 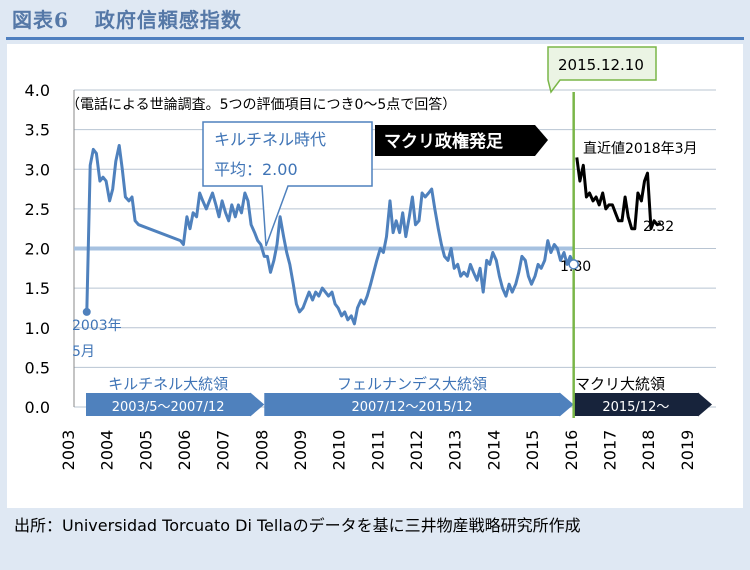 I want to click on x-tick-label: 2005, so click(x=145, y=450).